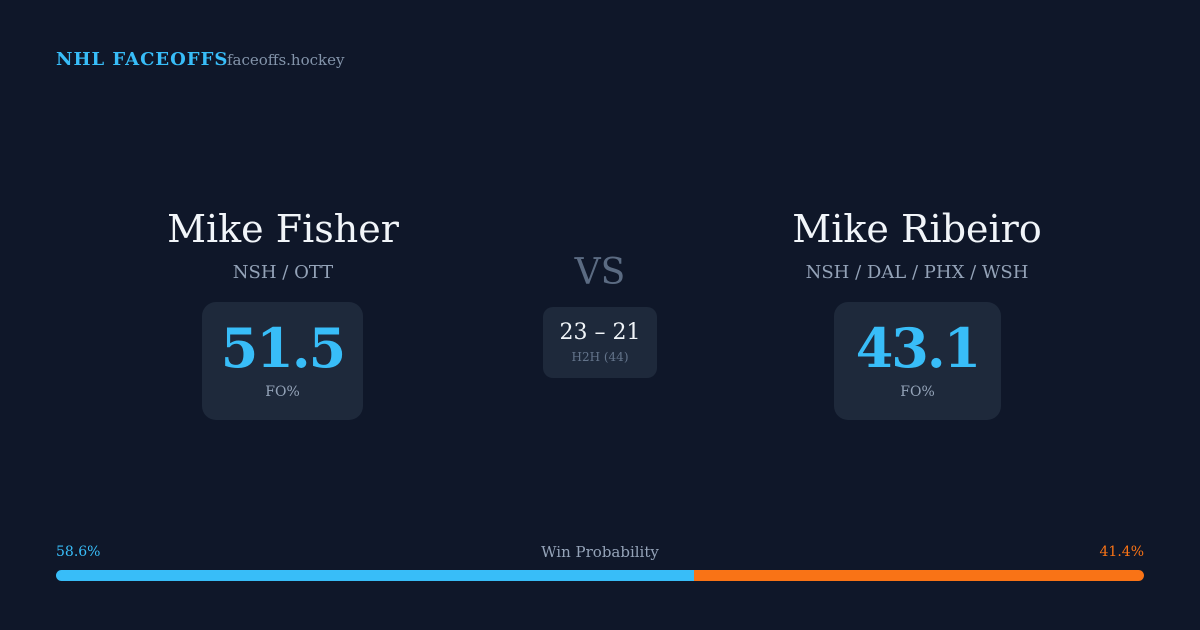 The width and height of the screenshot is (1200, 630). I want to click on versus: VS, so click(600, 272).